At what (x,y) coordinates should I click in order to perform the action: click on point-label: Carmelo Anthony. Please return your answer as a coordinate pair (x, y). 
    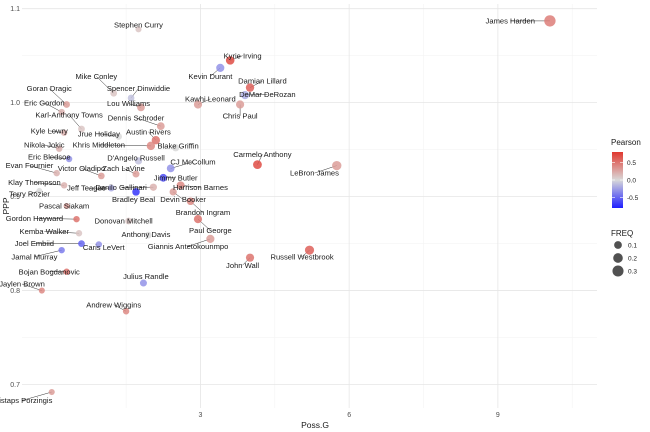
    Looking at the image, I should click on (262, 154).